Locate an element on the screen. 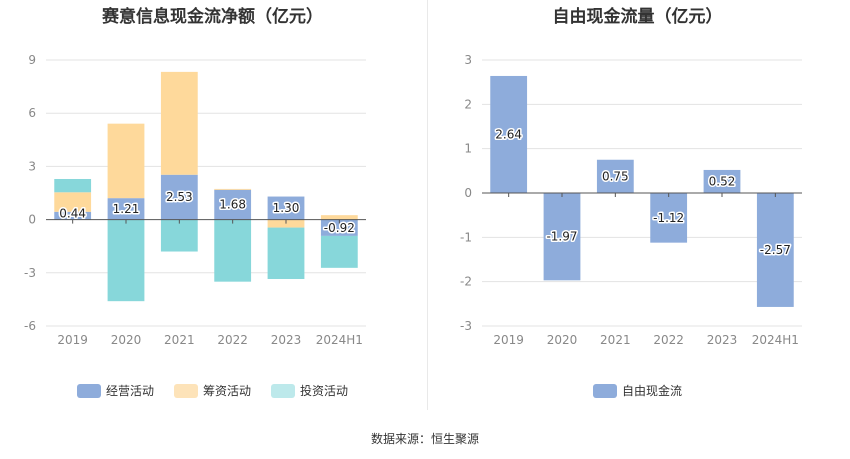  data-label: 0.44 is located at coordinates (72, 214).